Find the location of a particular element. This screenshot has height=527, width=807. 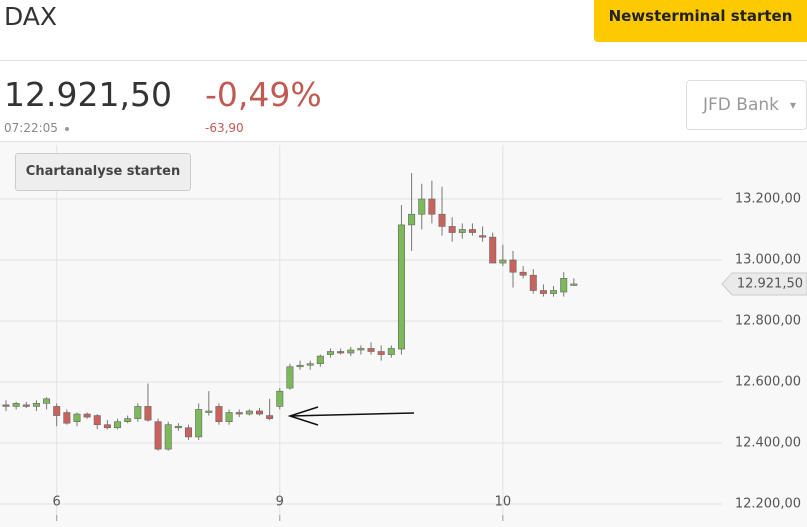

last-price-tag is located at coordinates (764, 284).